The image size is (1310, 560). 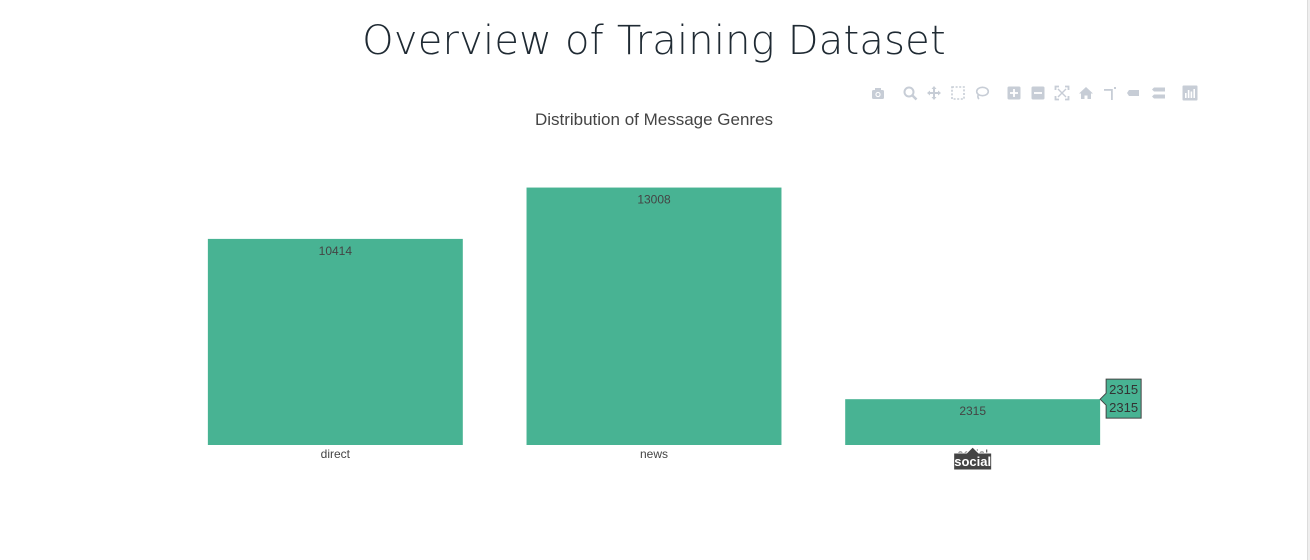 I want to click on chart-title: Distribution of Message Genres, so click(x=654, y=119).